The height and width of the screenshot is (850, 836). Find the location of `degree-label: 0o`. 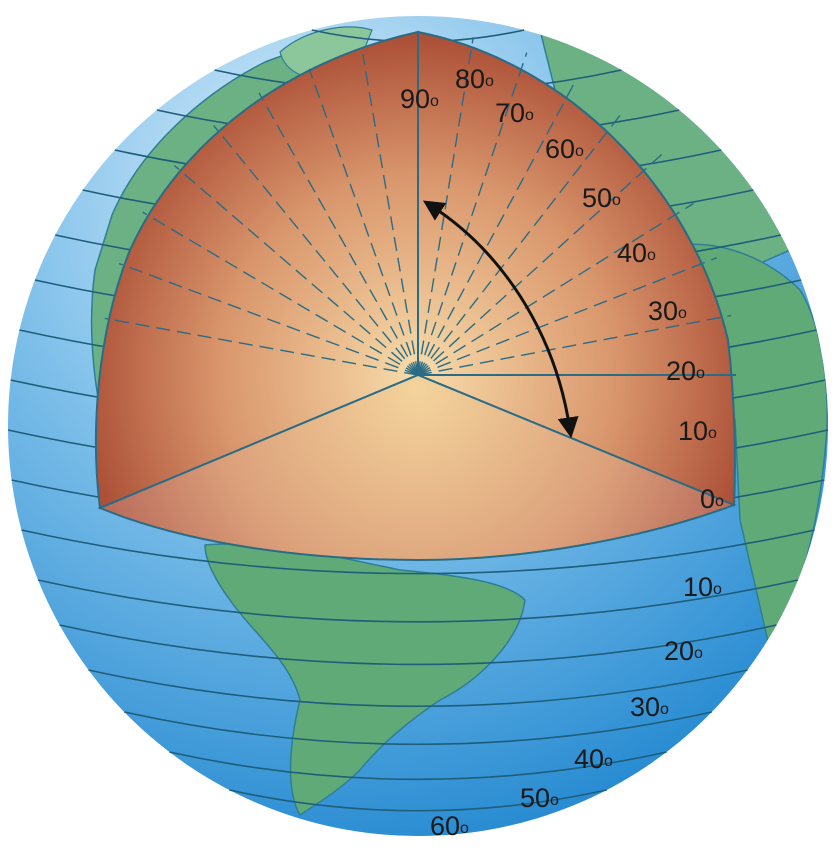

degree-label: 0o is located at coordinates (712, 499).